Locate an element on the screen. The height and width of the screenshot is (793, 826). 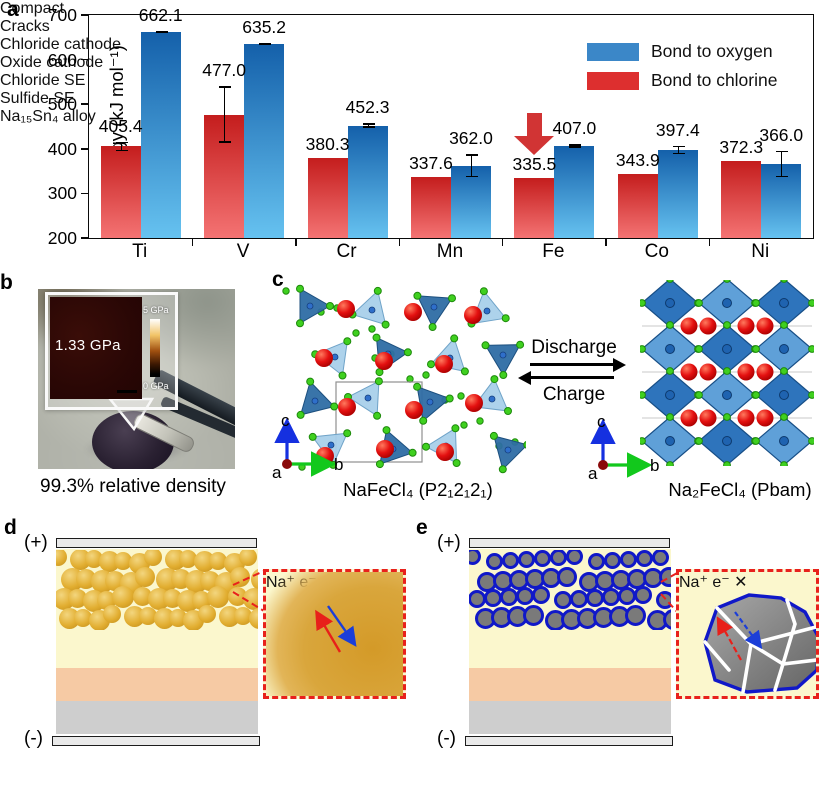
x-category-label: V is located at coordinates (243, 251).